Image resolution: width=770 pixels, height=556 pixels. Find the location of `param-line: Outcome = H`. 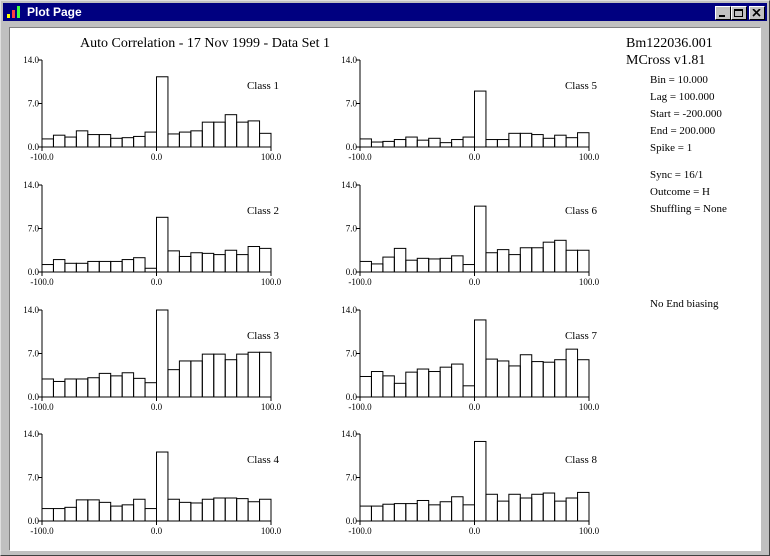

param-line: Outcome = H is located at coordinates (680, 192).